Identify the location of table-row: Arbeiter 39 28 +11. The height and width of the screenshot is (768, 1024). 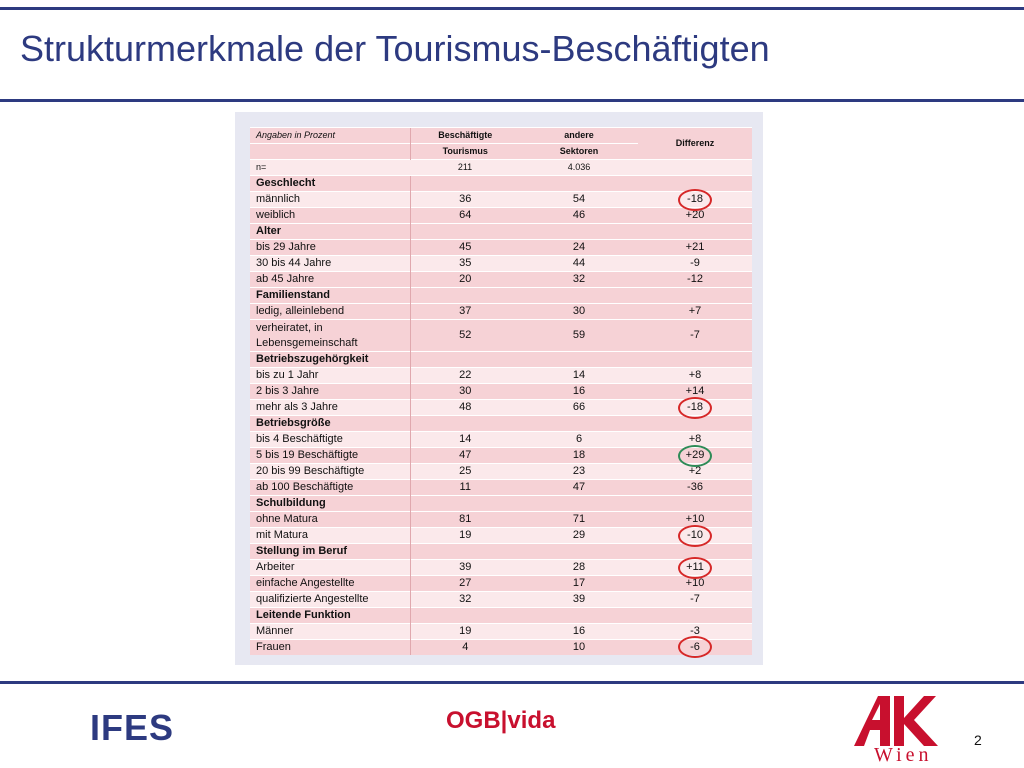
(501, 567).